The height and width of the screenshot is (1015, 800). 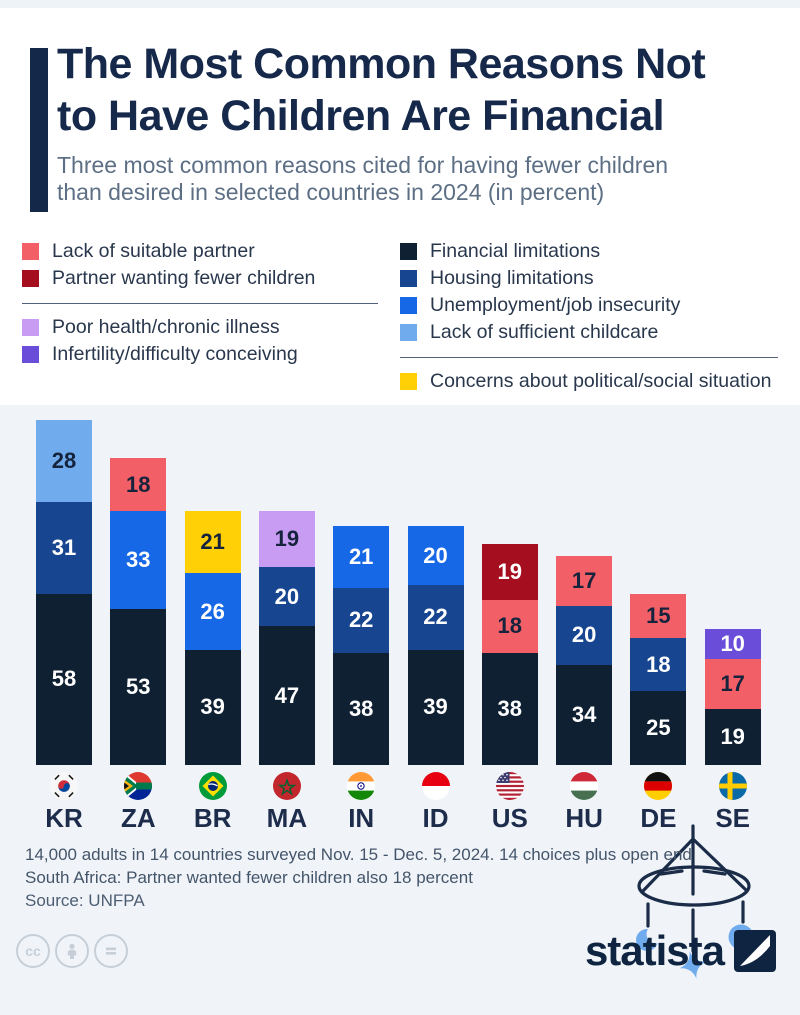 I want to click on legend-item-housing: Housing limitations, so click(x=590, y=278).